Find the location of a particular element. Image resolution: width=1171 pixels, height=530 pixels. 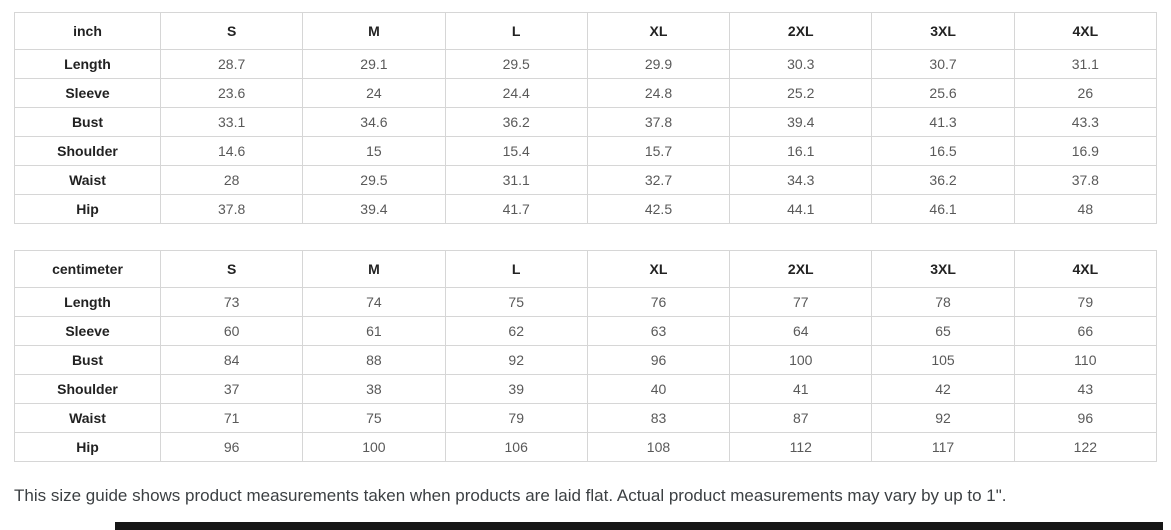

measurement-value-cell: 117 is located at coordinates (943, 447).